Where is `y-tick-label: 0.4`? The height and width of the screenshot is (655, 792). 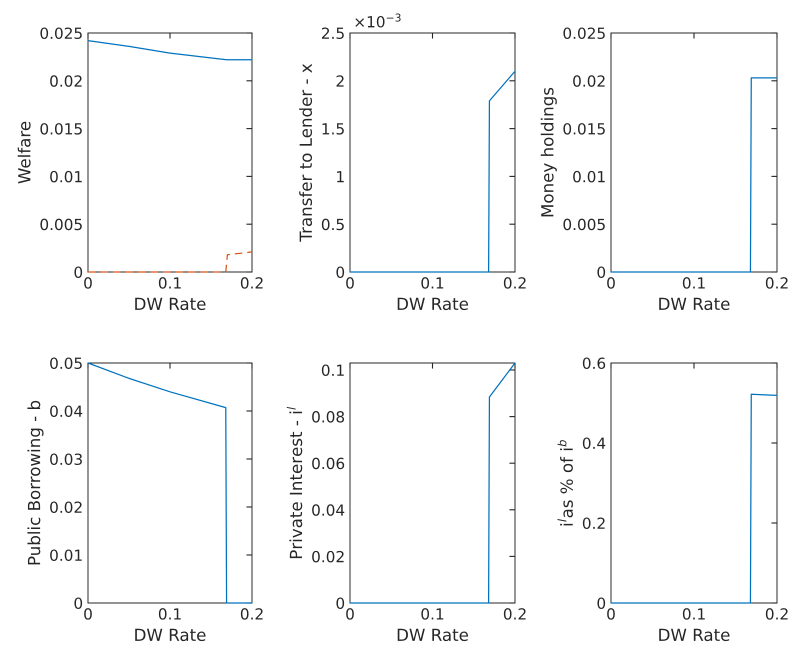
y-tick-label: 0.4 is located at coordinates (594, 443).